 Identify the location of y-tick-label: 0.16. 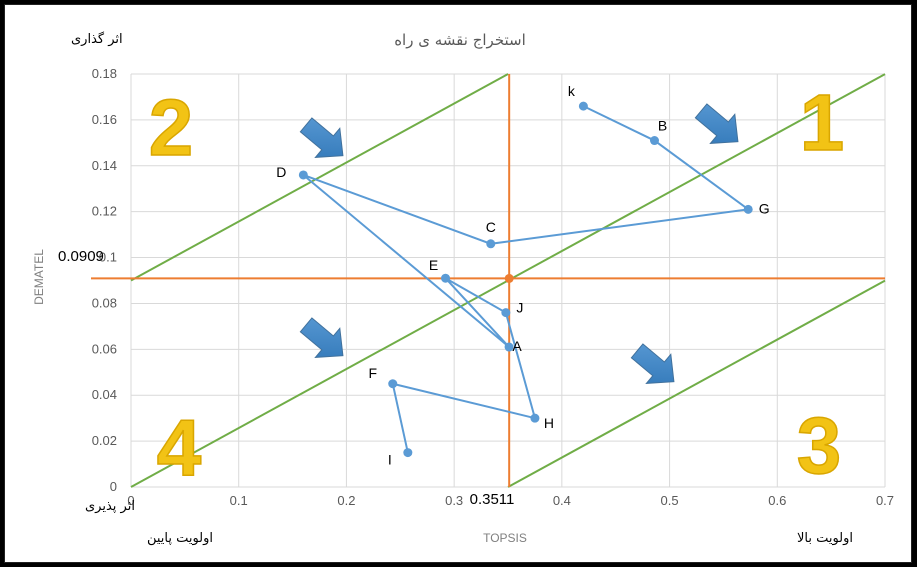
(104, 119).